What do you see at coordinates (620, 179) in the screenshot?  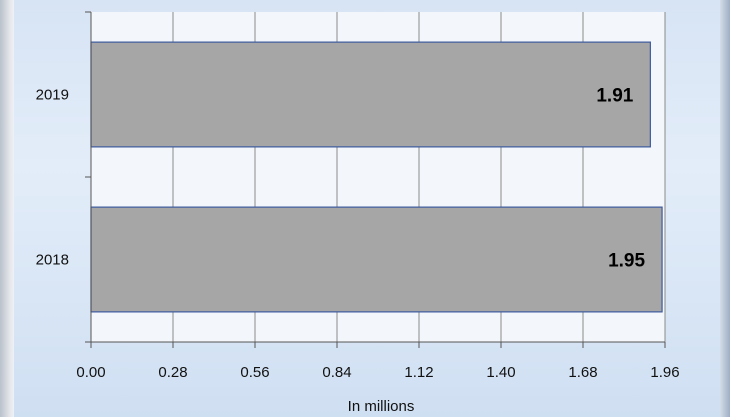 I see `data-labels: 1.91 1.95` at bounding box center [620, 179].